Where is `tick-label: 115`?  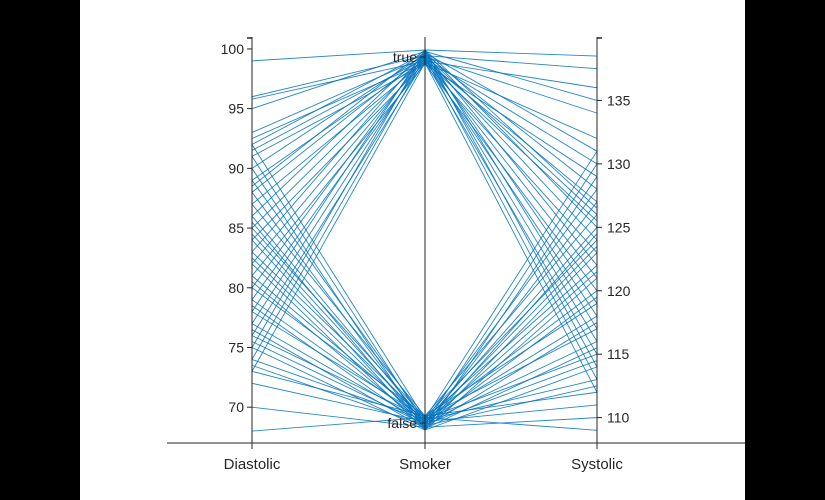
tick-label: 115 is located at coordinates (618, 354).